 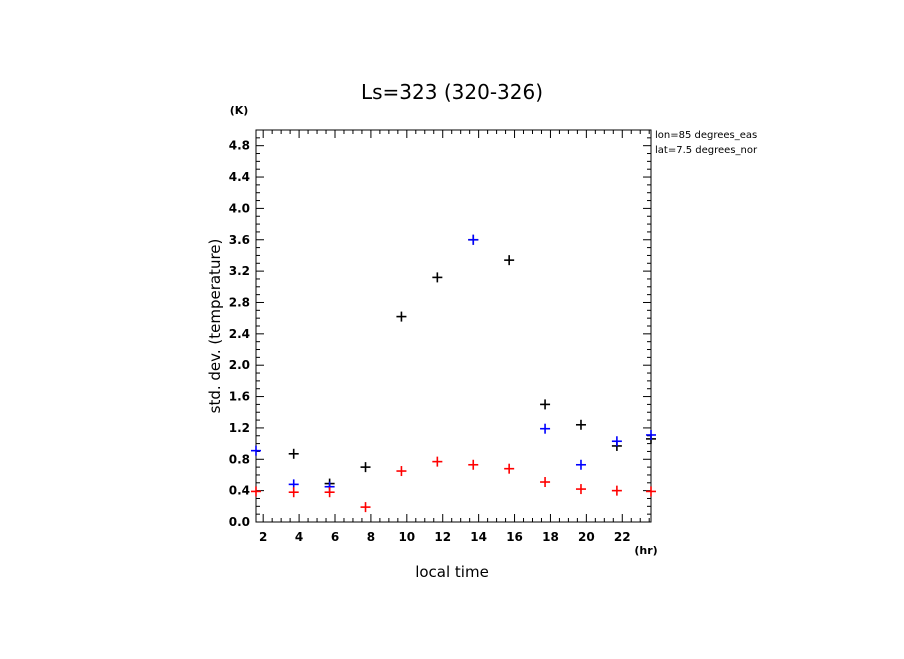 What do you see at coordinates (215, 326) in the screenshot?
I see `y-axis-label: std. dev. (temperature)` at bounding box center [215, 326].